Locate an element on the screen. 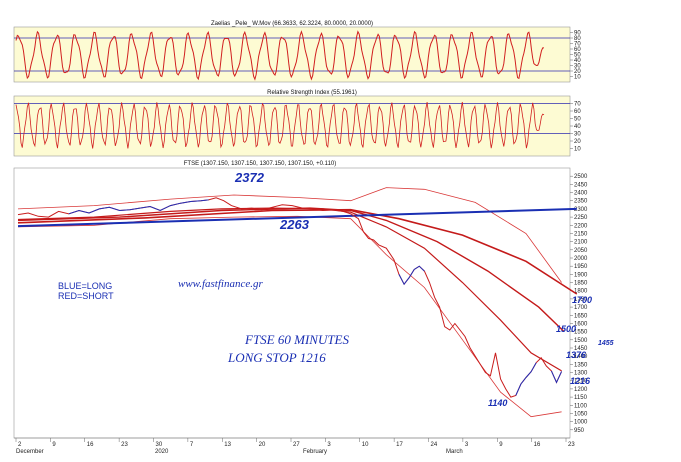  support-trendline is located at coordinates (297, 217).